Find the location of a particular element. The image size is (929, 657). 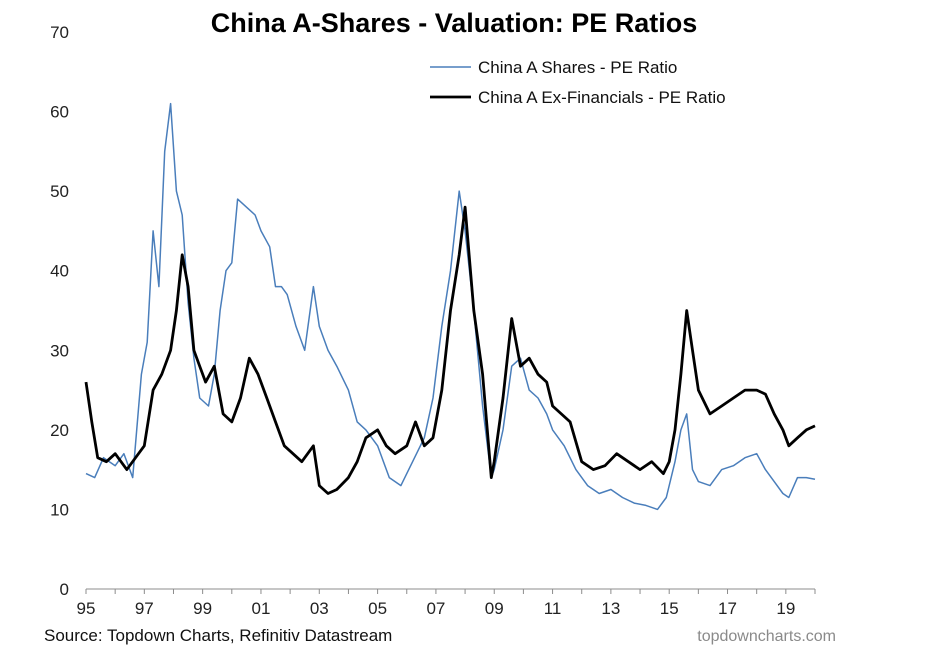

x-tick-label: 95 is located at coordinates (86, 608).